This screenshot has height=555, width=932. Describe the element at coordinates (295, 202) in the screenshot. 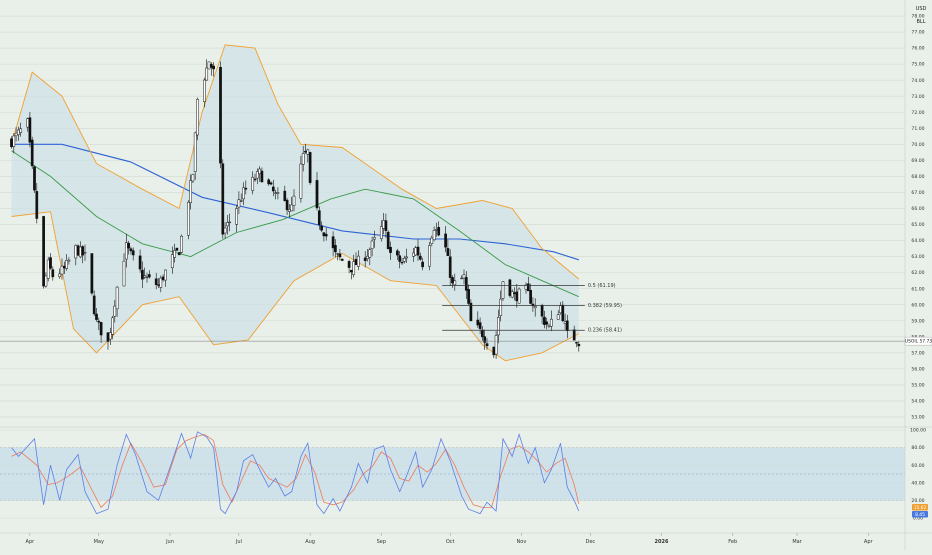

I see `sma-blue-line` at that location.